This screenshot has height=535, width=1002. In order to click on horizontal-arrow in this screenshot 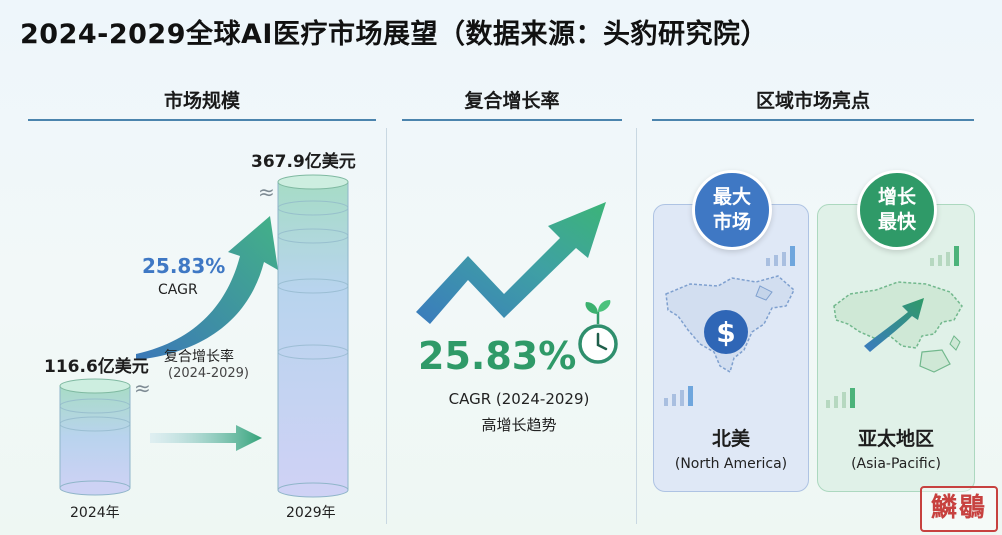, I will do `click(206, 438)`.